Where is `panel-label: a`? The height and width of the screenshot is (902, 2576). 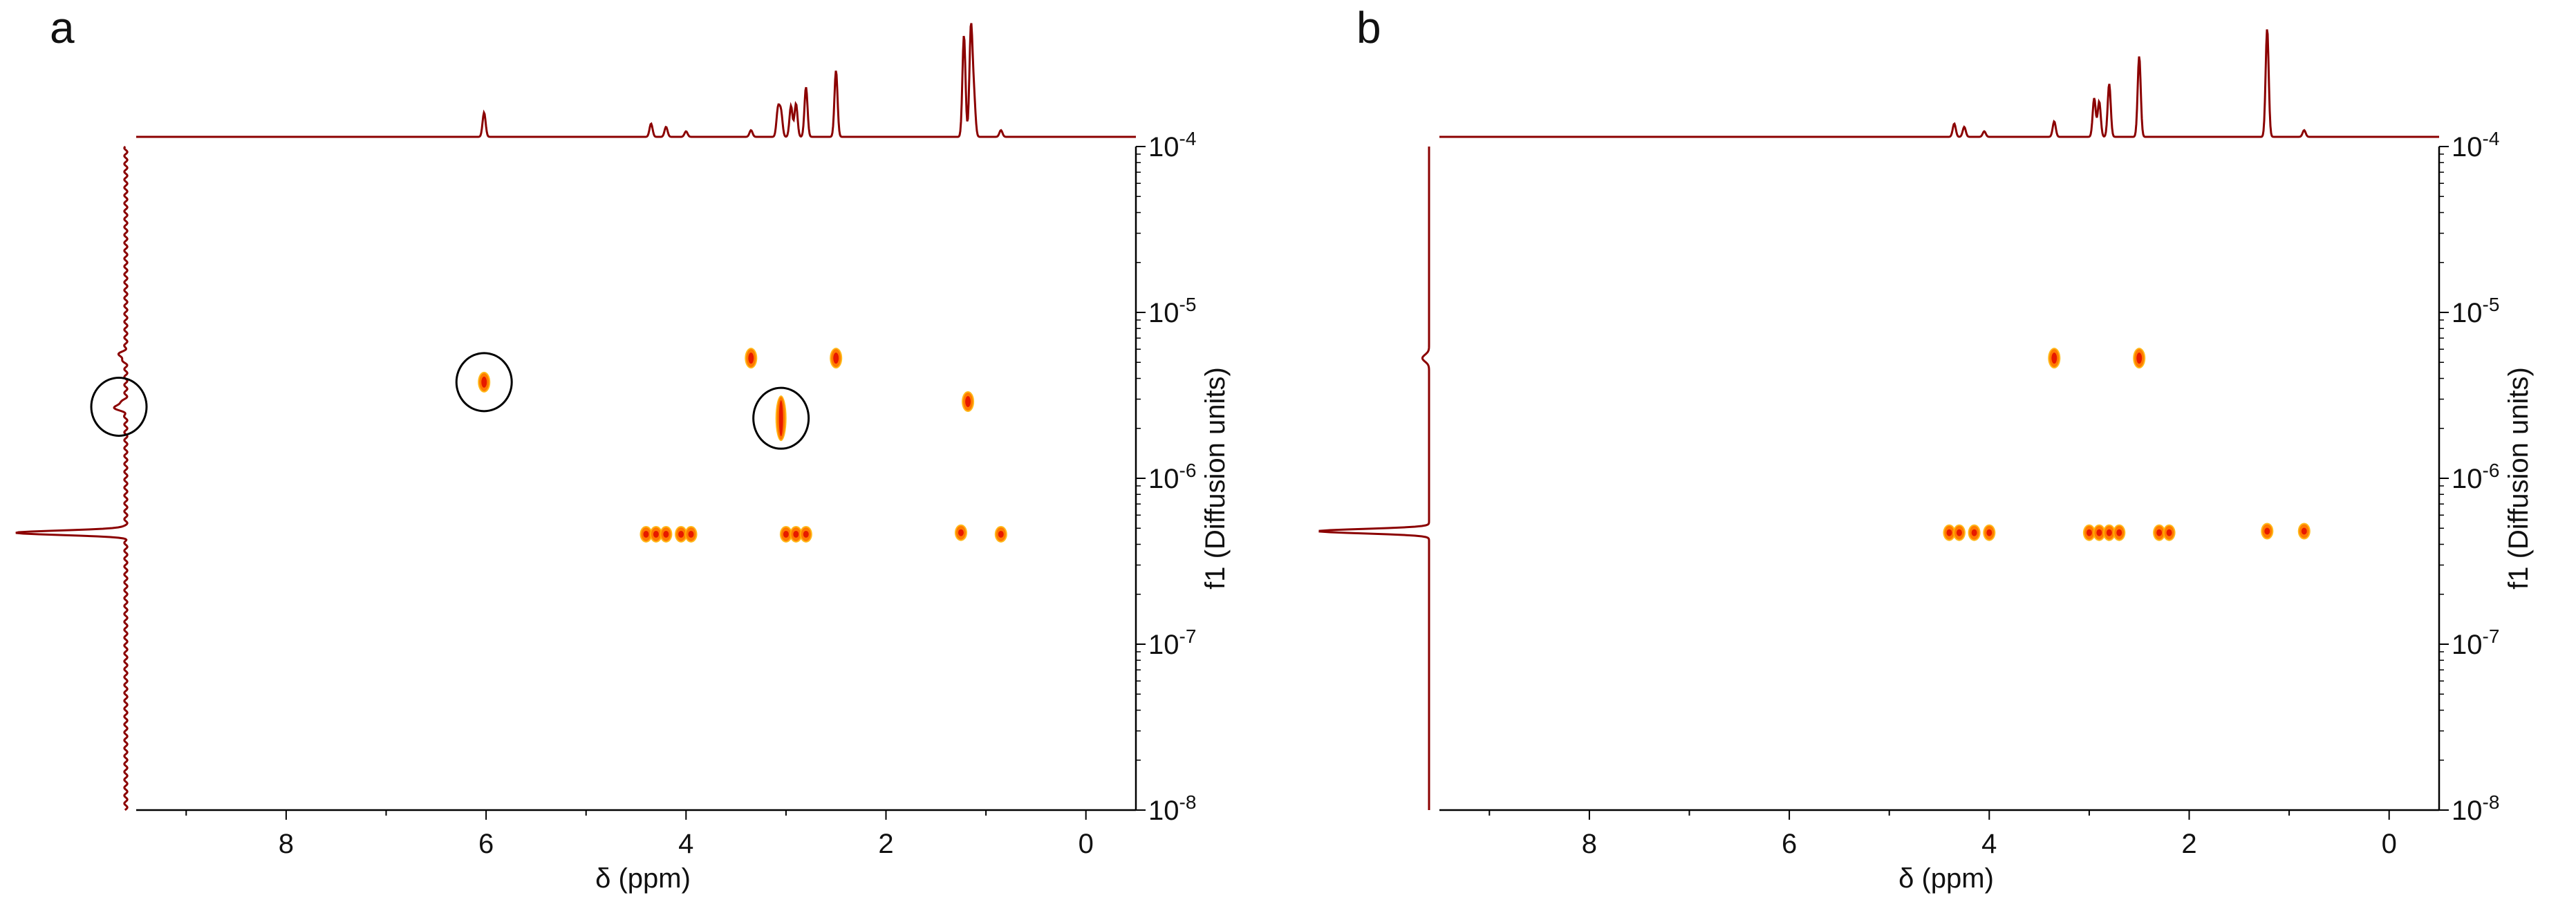
panel-label: a is located at coordinates (62, 28).